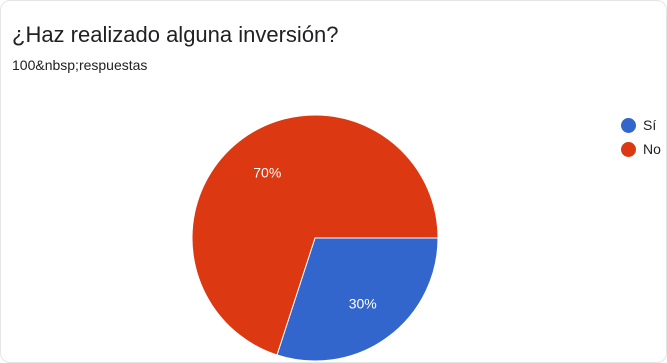 The image size is (667, 363). Describe the element at coordinates (363, 304) in the screenshot. I see `pie-data-label: 30%` at that location.